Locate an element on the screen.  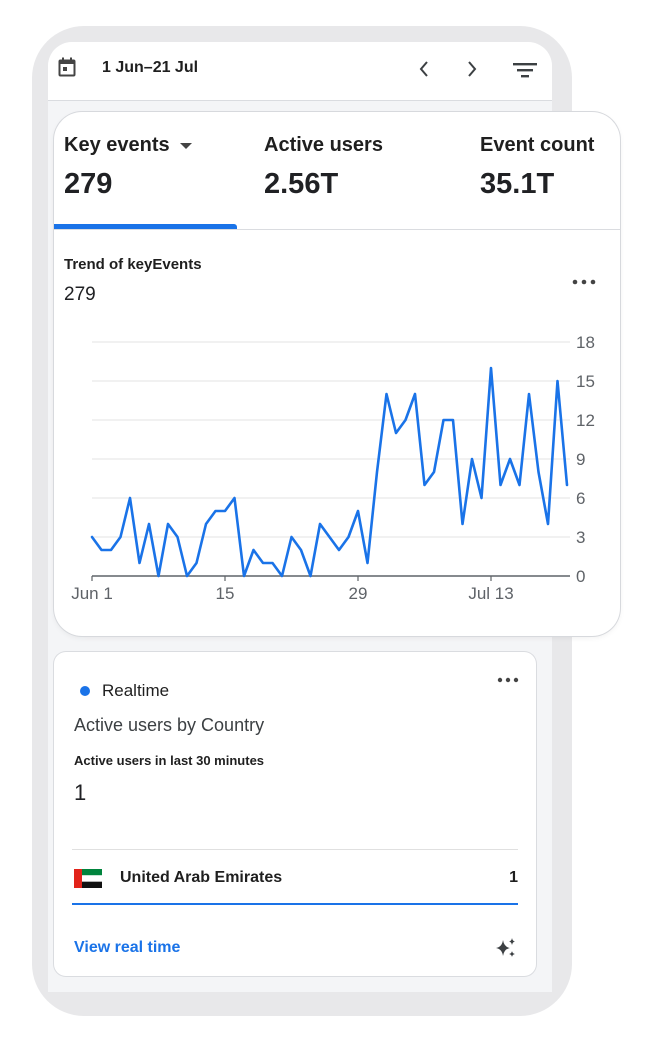
uae-flag-icon is located at coordinates (88, 878).